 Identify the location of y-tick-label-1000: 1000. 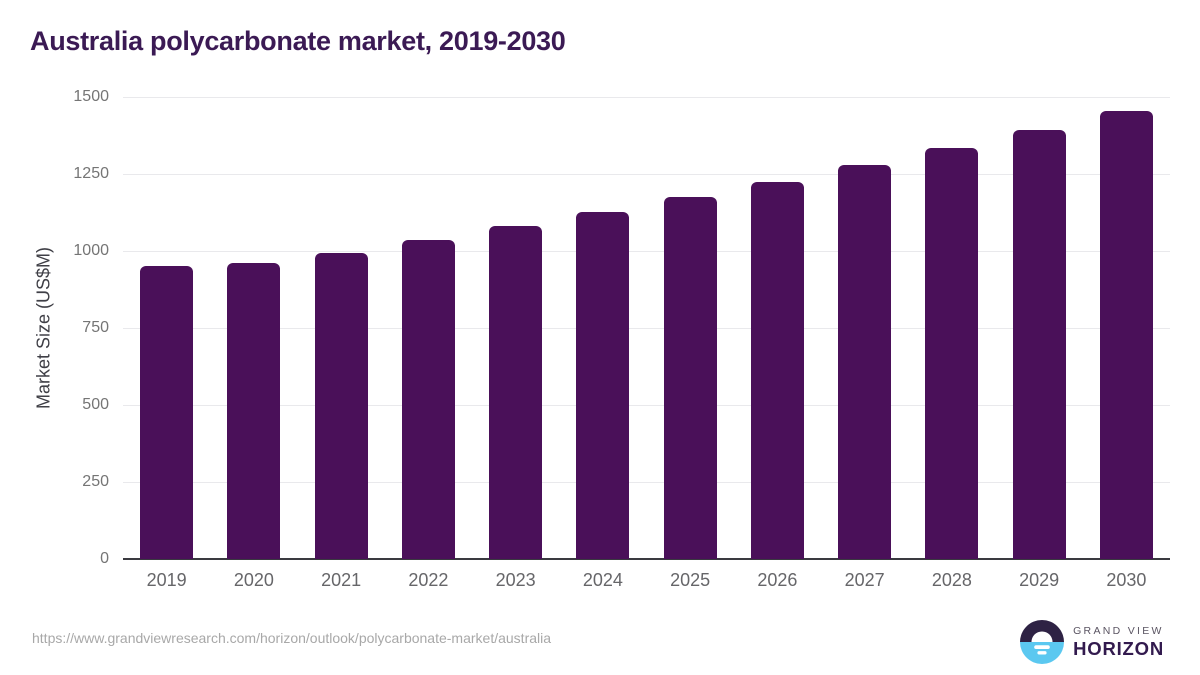
(91, 250).